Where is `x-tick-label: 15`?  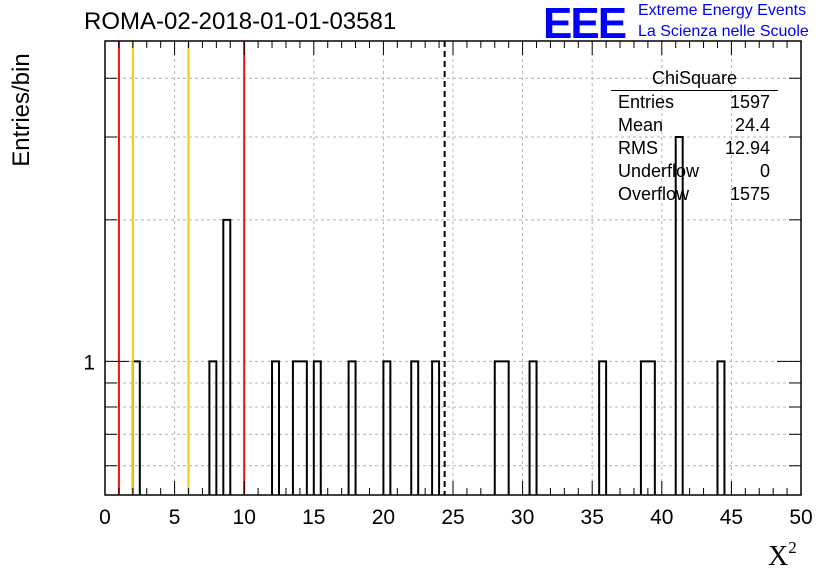 x-tick-label: 15 is located at coordinates (313, 517).